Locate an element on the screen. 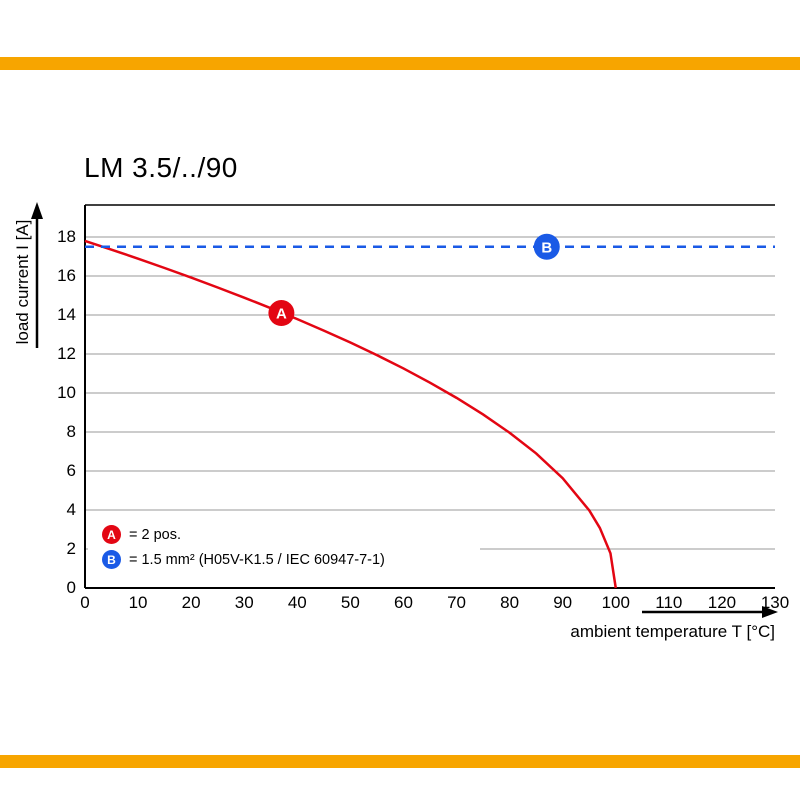  x-axis-label: ambient temperature T [°C] is located at coordinates (672, 631).